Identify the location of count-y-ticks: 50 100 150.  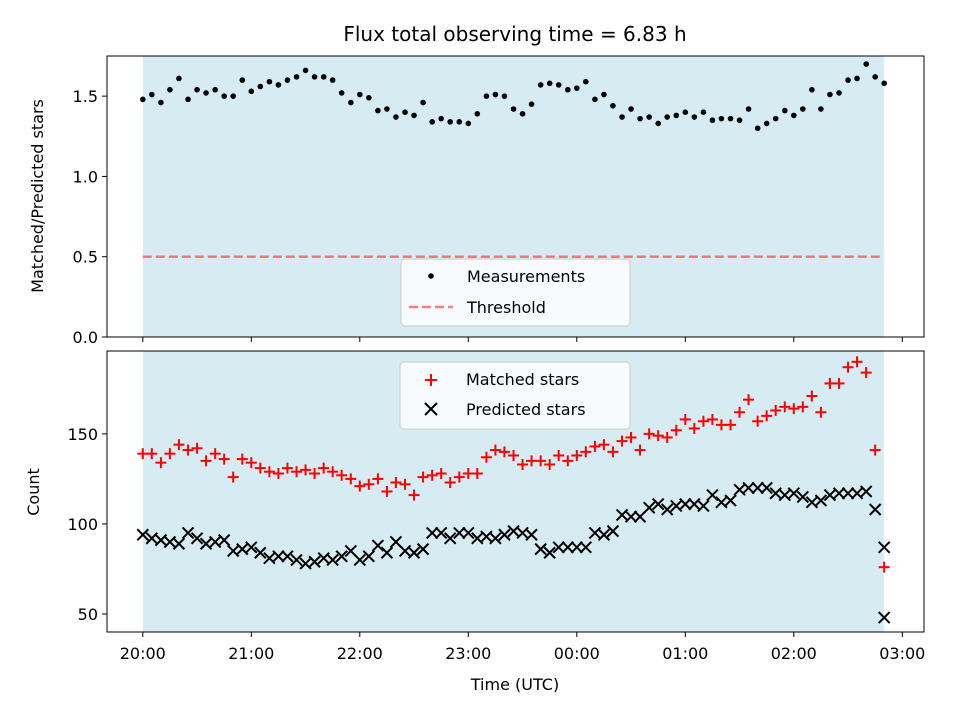
(87, 524).